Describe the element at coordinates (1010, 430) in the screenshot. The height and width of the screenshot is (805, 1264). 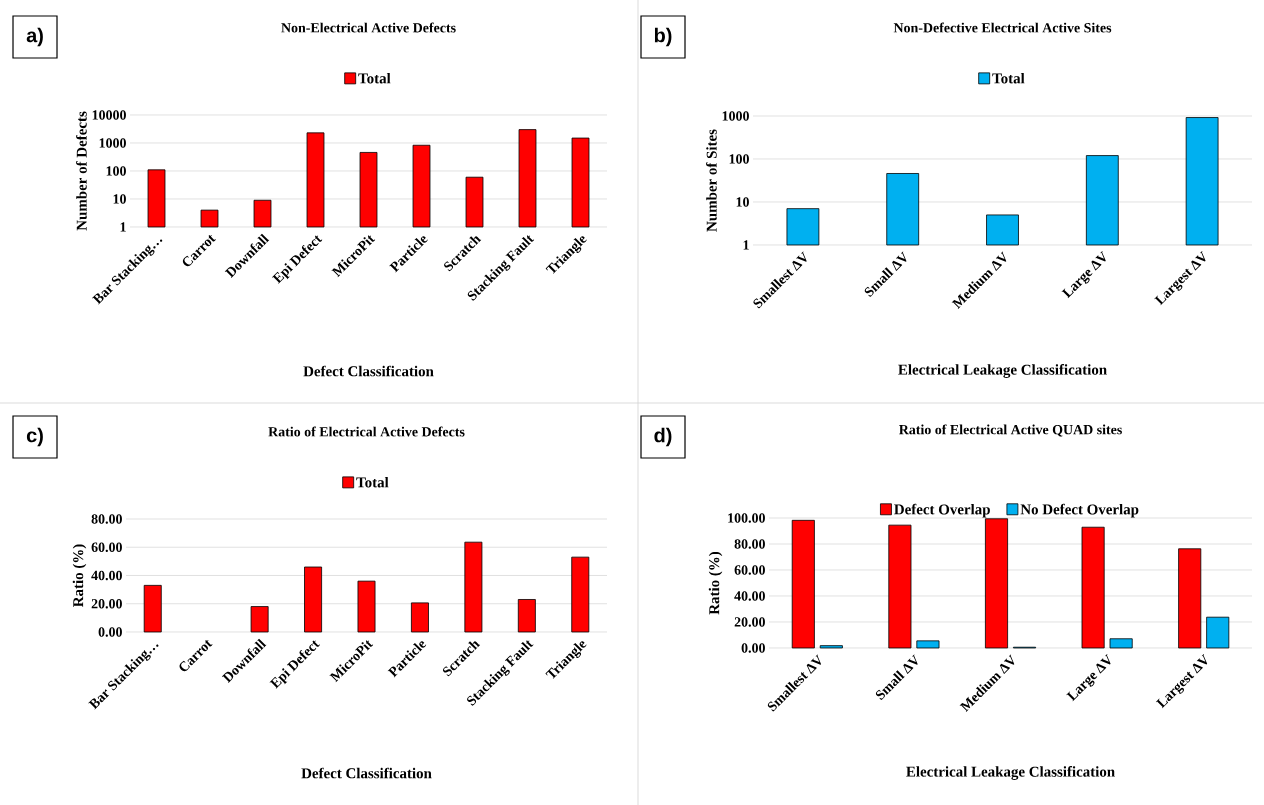
I see `chart-title: Ratio of Electrical Active QUAD sites` at that location.